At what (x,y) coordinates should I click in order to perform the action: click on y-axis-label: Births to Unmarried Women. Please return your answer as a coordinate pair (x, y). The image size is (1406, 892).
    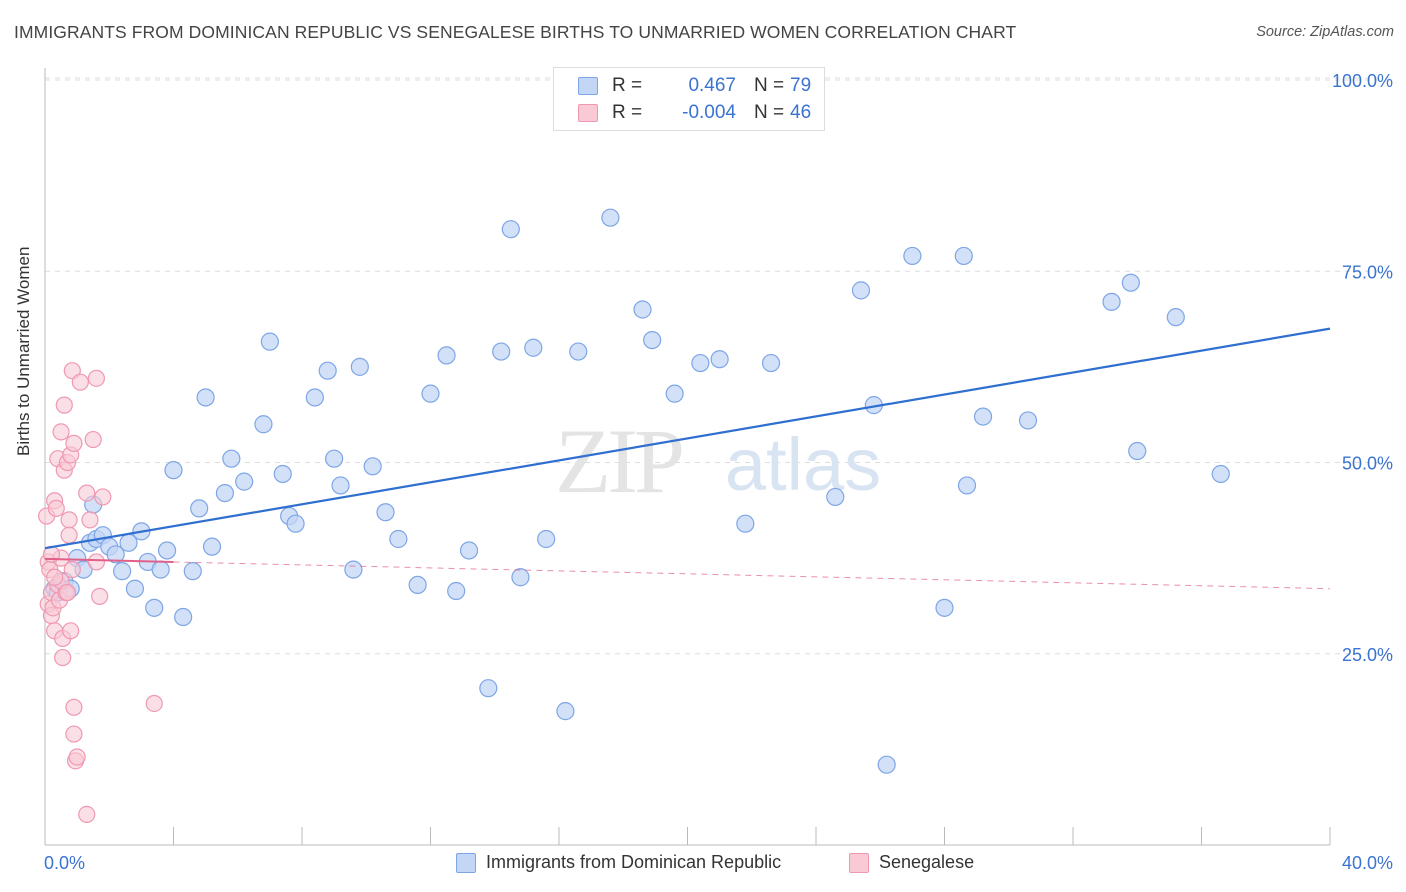
    Looking at the image, I should click on (23, 351).